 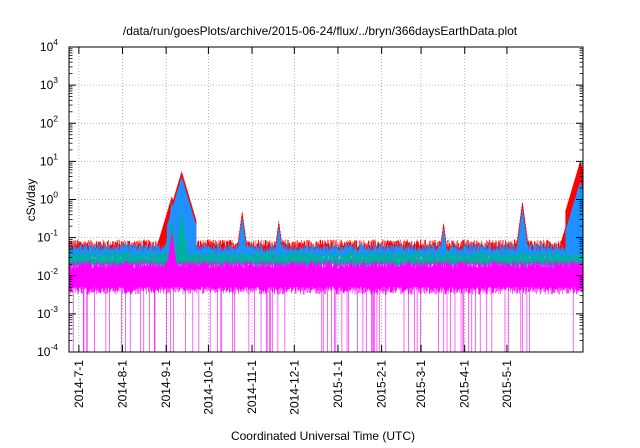 I want to click on y-tick-labels: 10⁻⁴ 10⁻³ 10⁻² 10⁻¹ 10⁰ 10¹ 10² 10³ 10⁴, so click(x=47, y=198).